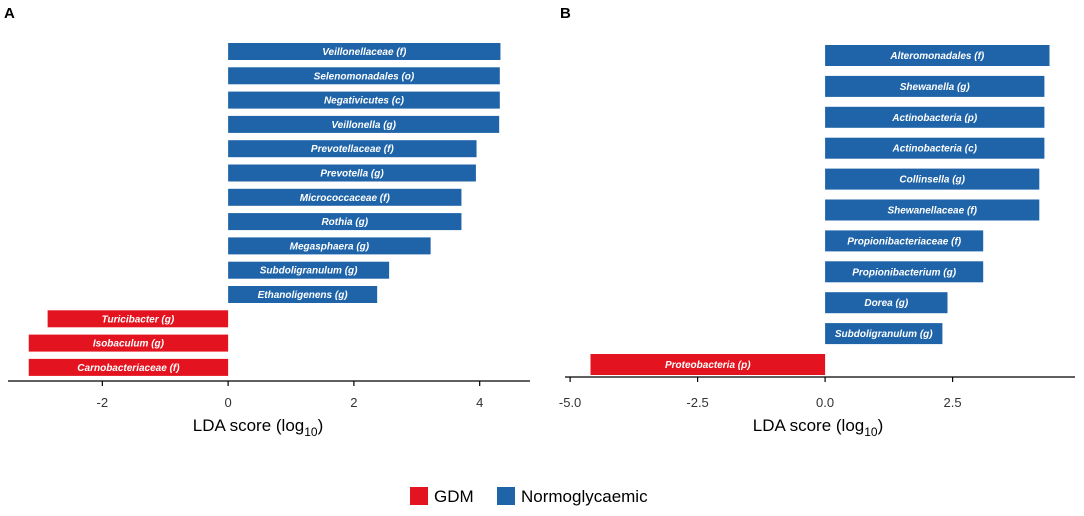  I want to click on panel-a-bar-megasphaera-g, so click(329, 246).